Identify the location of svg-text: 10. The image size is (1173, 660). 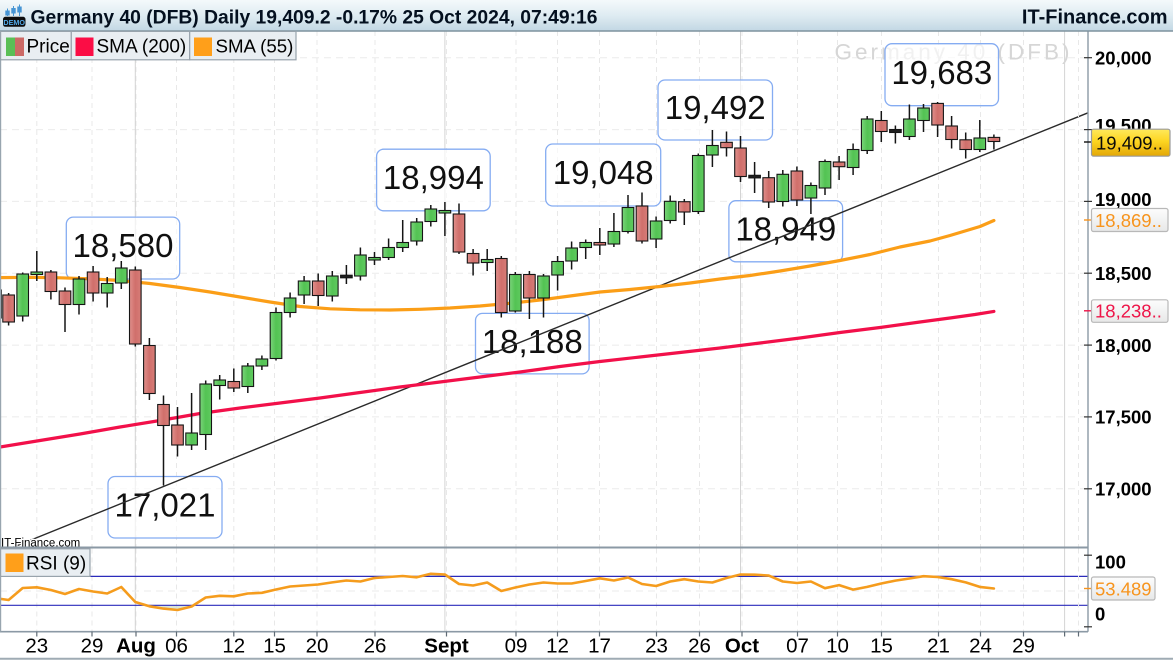
(837, 646).